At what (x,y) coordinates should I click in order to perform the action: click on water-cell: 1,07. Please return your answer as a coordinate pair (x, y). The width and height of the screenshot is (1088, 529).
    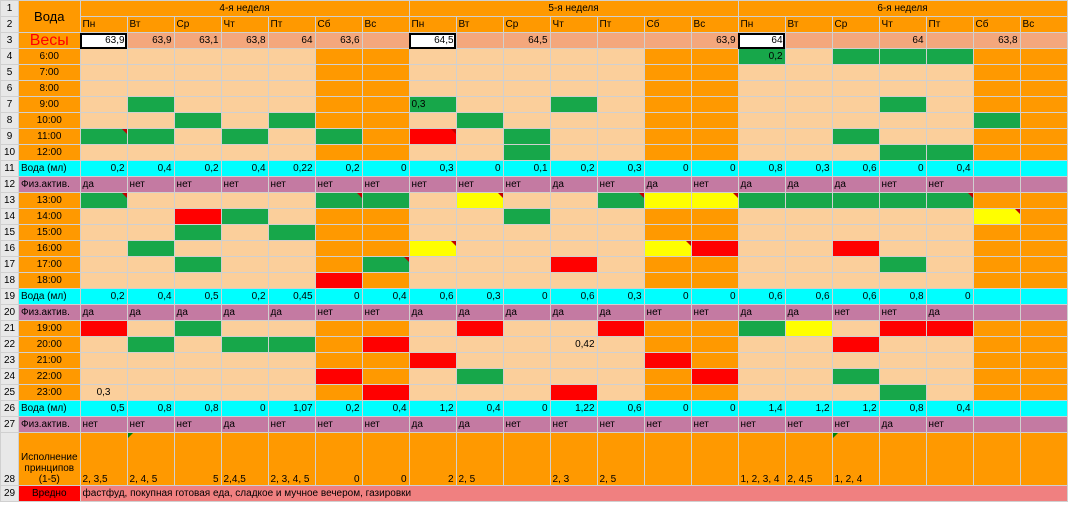
    Looking at the image, I should click on (291, 408).